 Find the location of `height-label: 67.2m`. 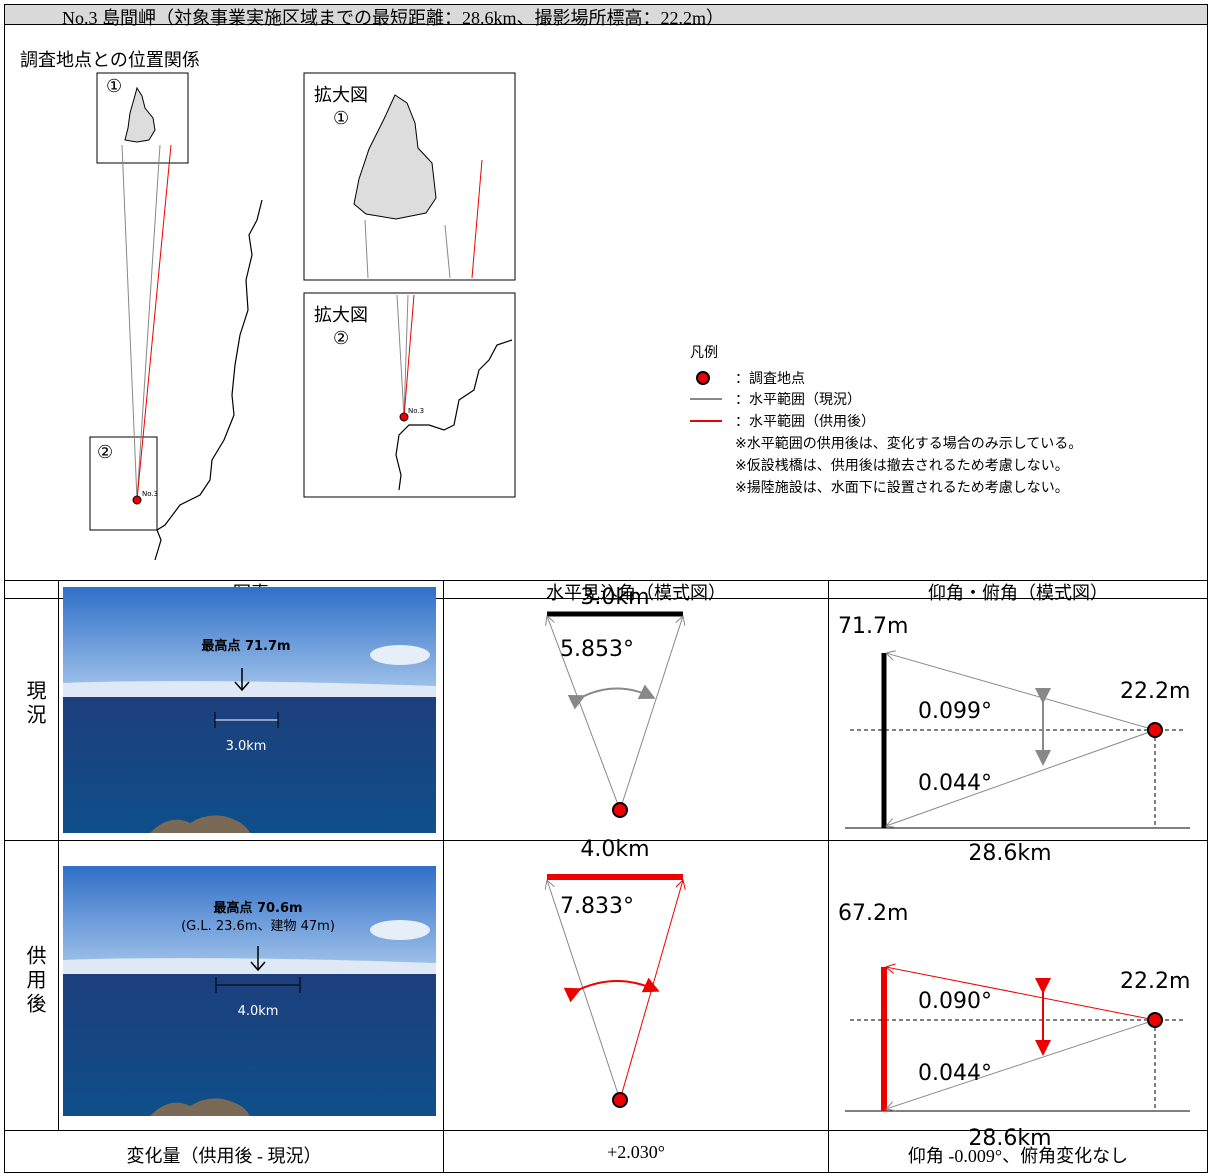

height-label: 67.2m is located at coordinates (873, 913).